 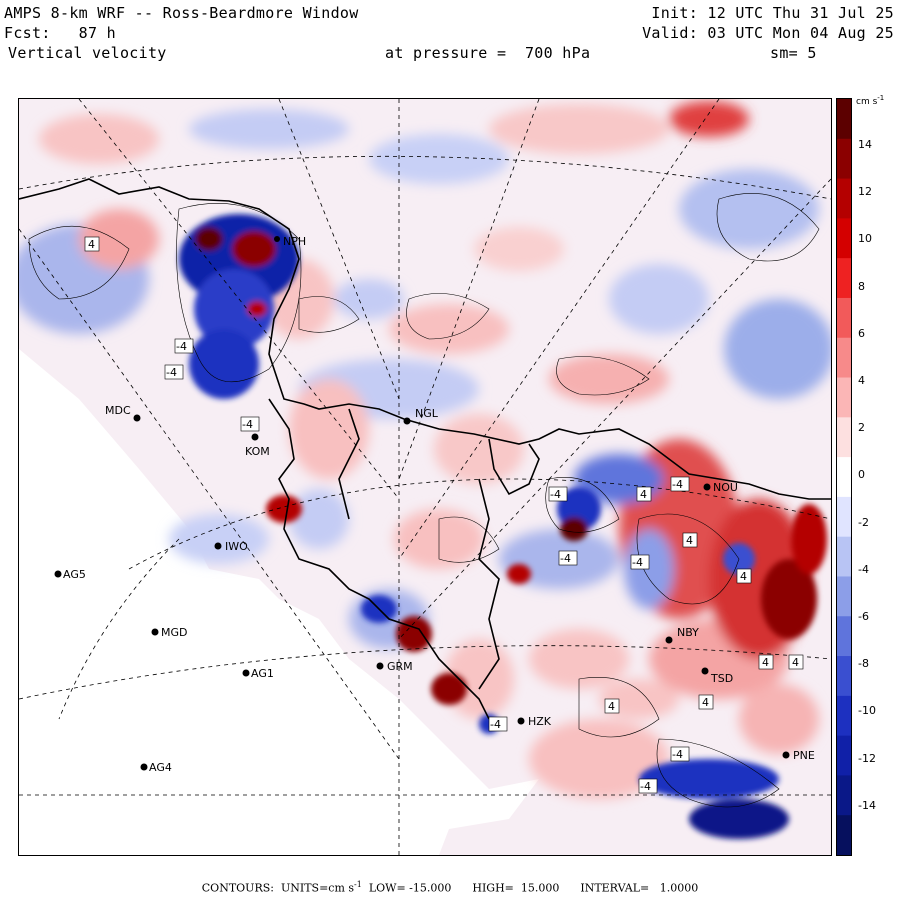 I want to click on colorbar-tick-label: 8, so click(x=861, y=286).